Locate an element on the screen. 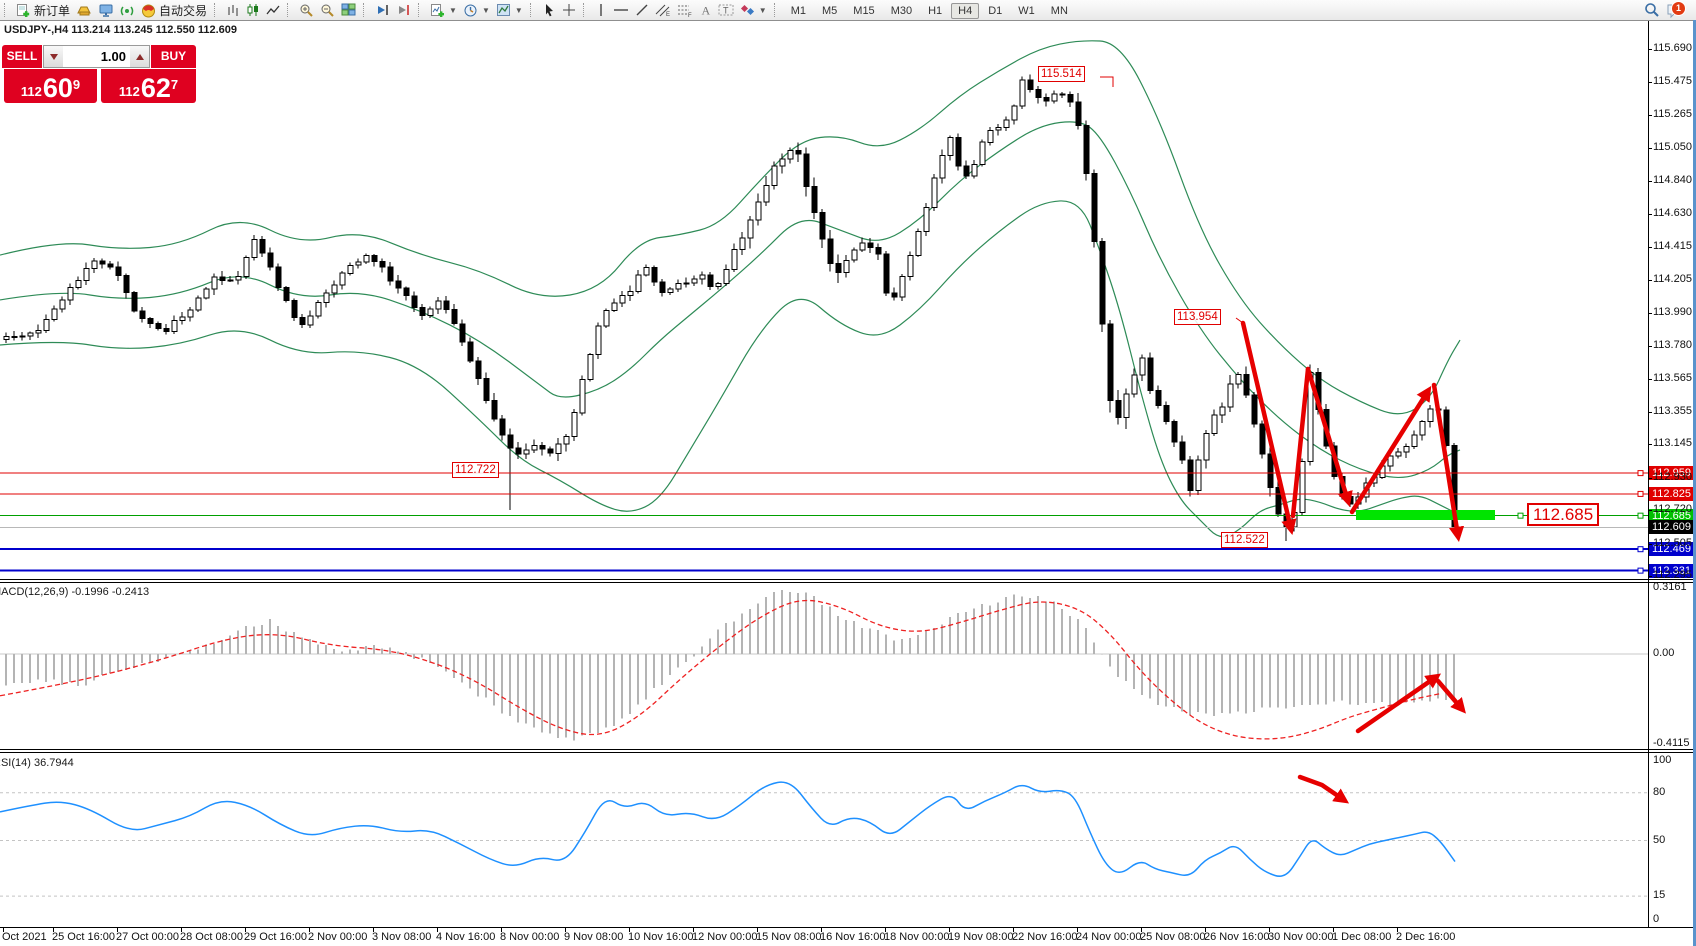 This screenshot has height=946, width=1696. zoom-in-button is located at coordinates (306, 10).